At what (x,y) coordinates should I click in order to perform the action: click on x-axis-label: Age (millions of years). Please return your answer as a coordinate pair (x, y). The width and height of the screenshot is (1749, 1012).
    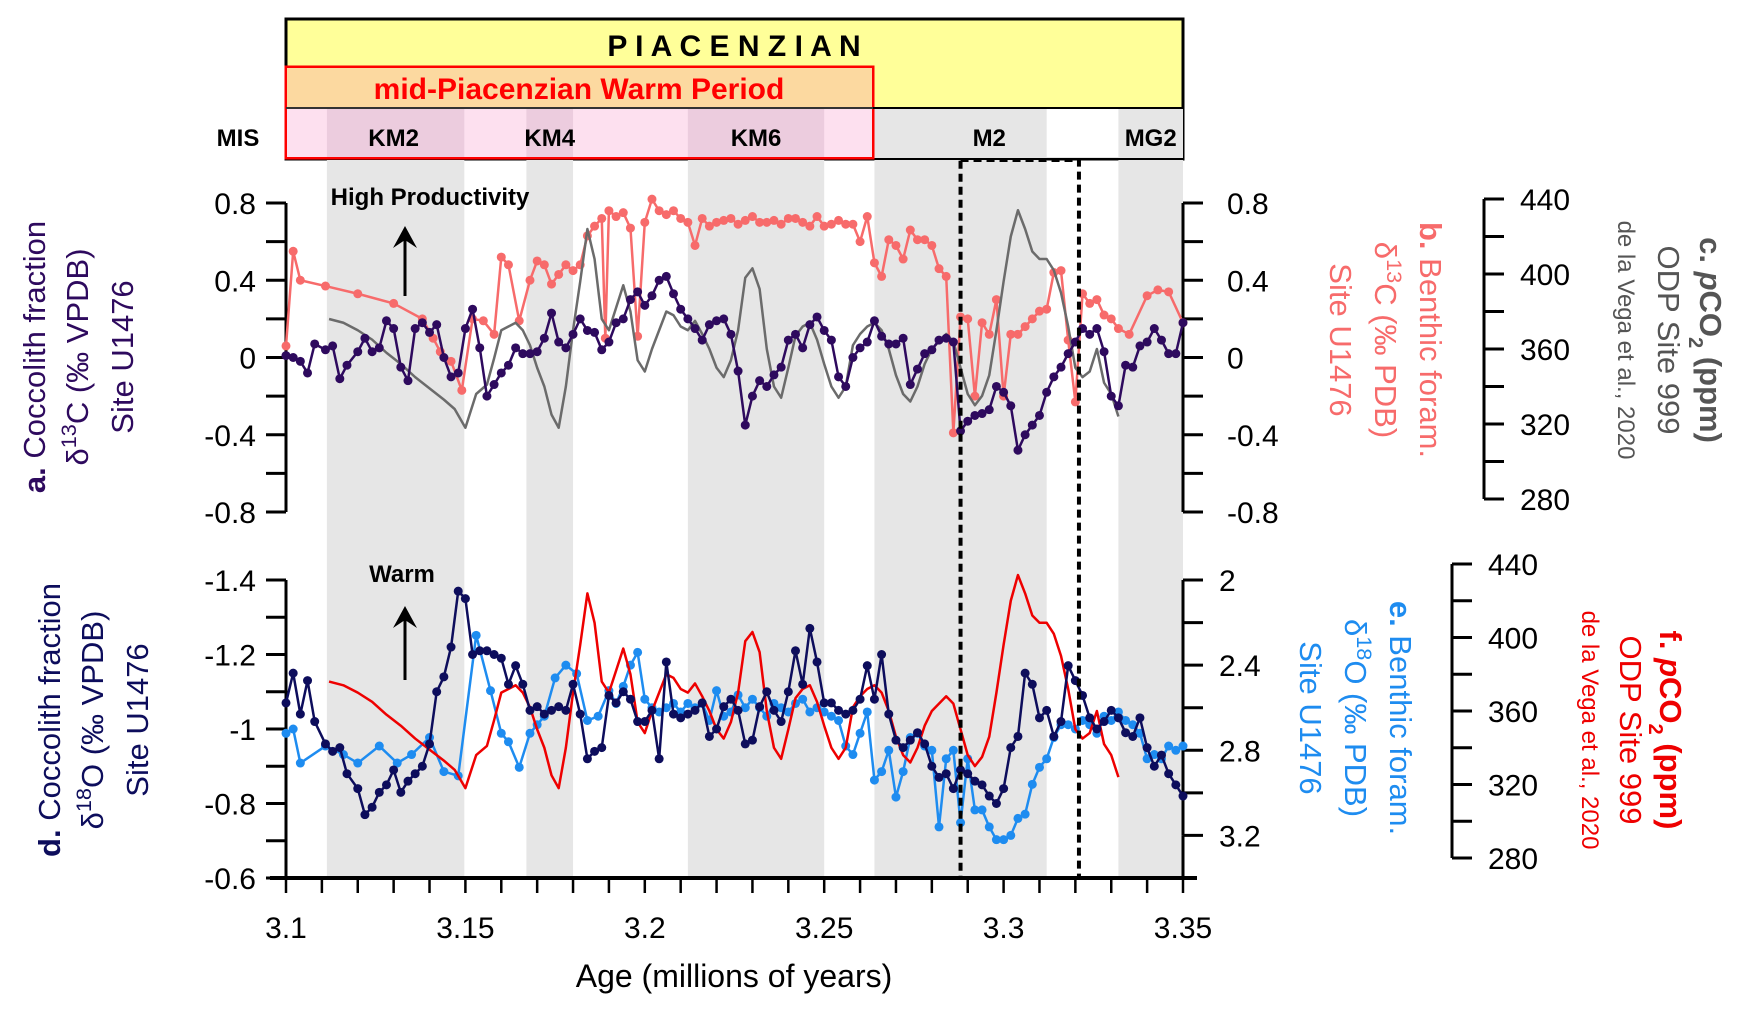
    Looking at the image, I should click on (734, 976).